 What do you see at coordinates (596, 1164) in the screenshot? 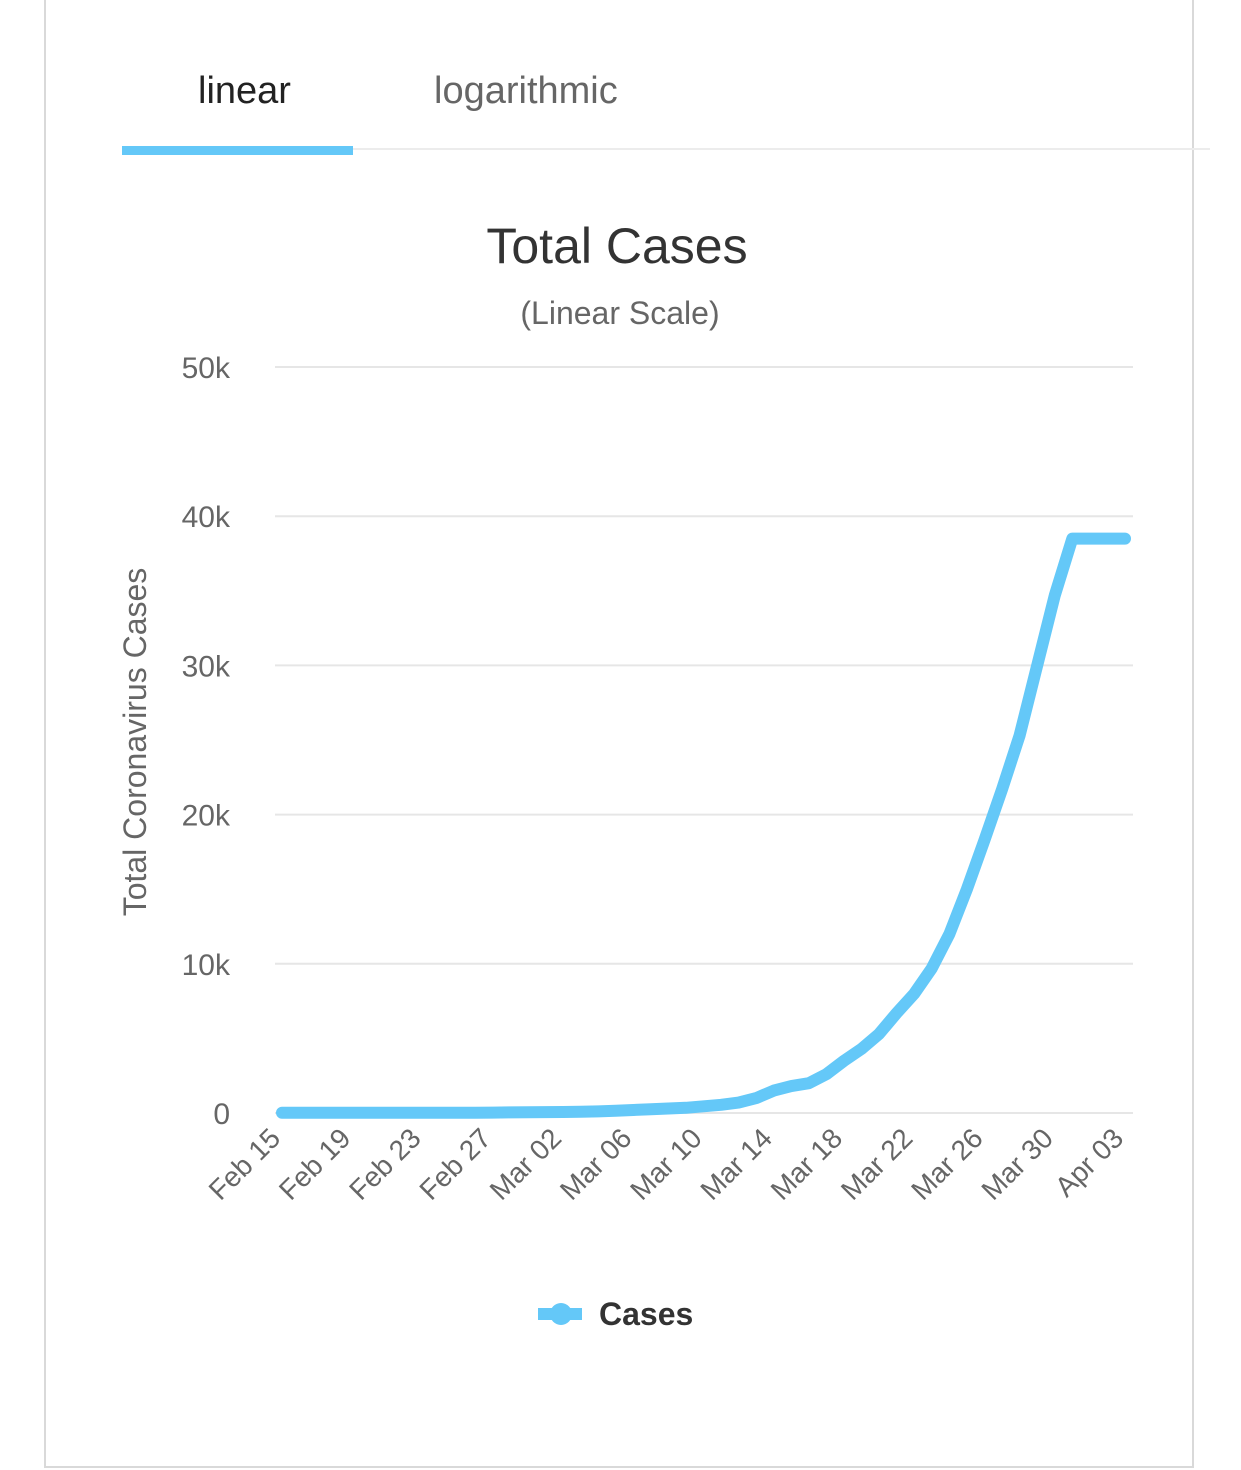
I see `x-tick-label: Mar 06` at bounding box center [596, 1164].